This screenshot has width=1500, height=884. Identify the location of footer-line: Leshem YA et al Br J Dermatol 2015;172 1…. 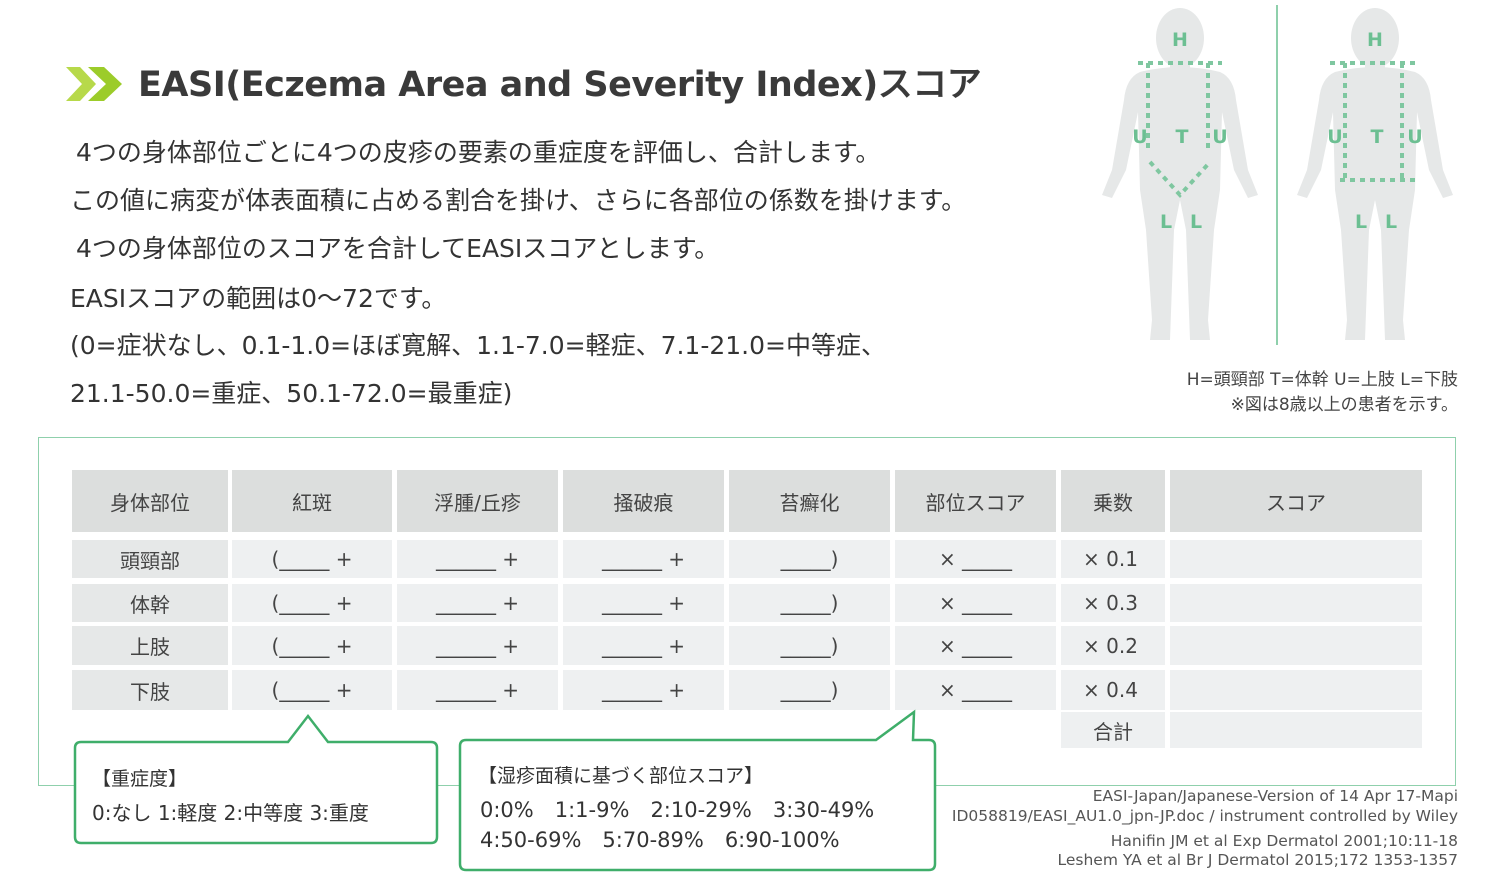
(1258, 860).